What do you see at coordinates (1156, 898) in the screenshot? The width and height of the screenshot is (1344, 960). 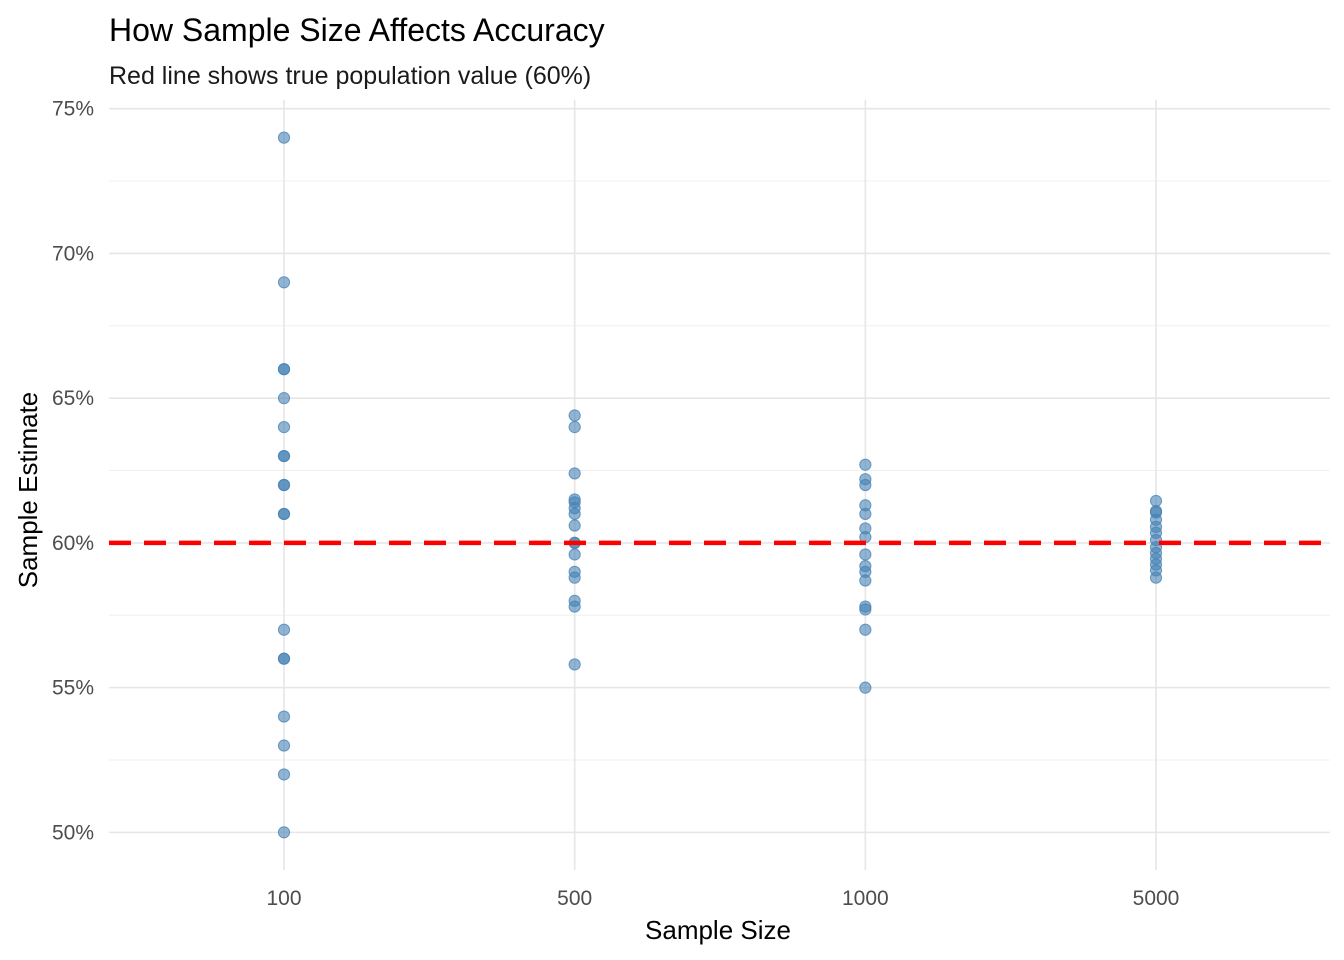 I see `x-tick-label: 5000` at bounding box center [1156, 898].